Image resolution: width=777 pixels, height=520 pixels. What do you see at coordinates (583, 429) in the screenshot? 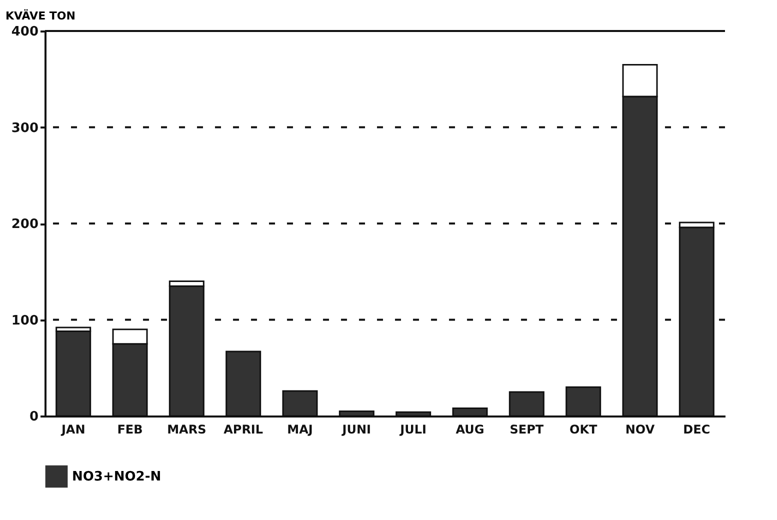
I see `x-tick-label: OKT` at bounding box center [583, 429].